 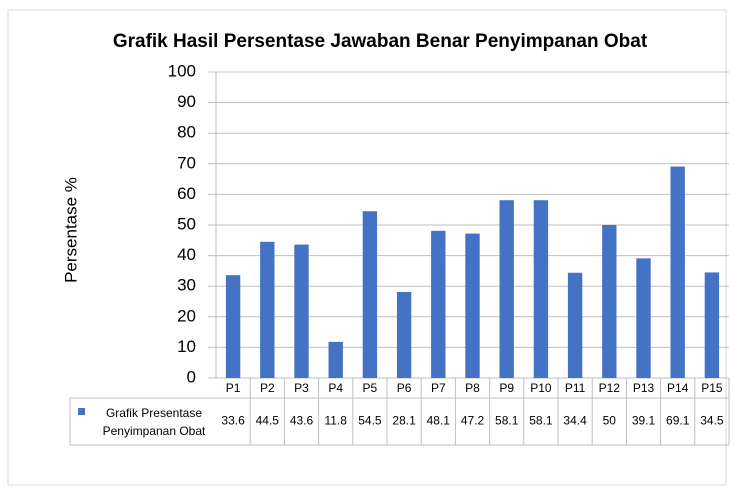 I want to click on y-tick-label: 80, so click(x=186, y=132).